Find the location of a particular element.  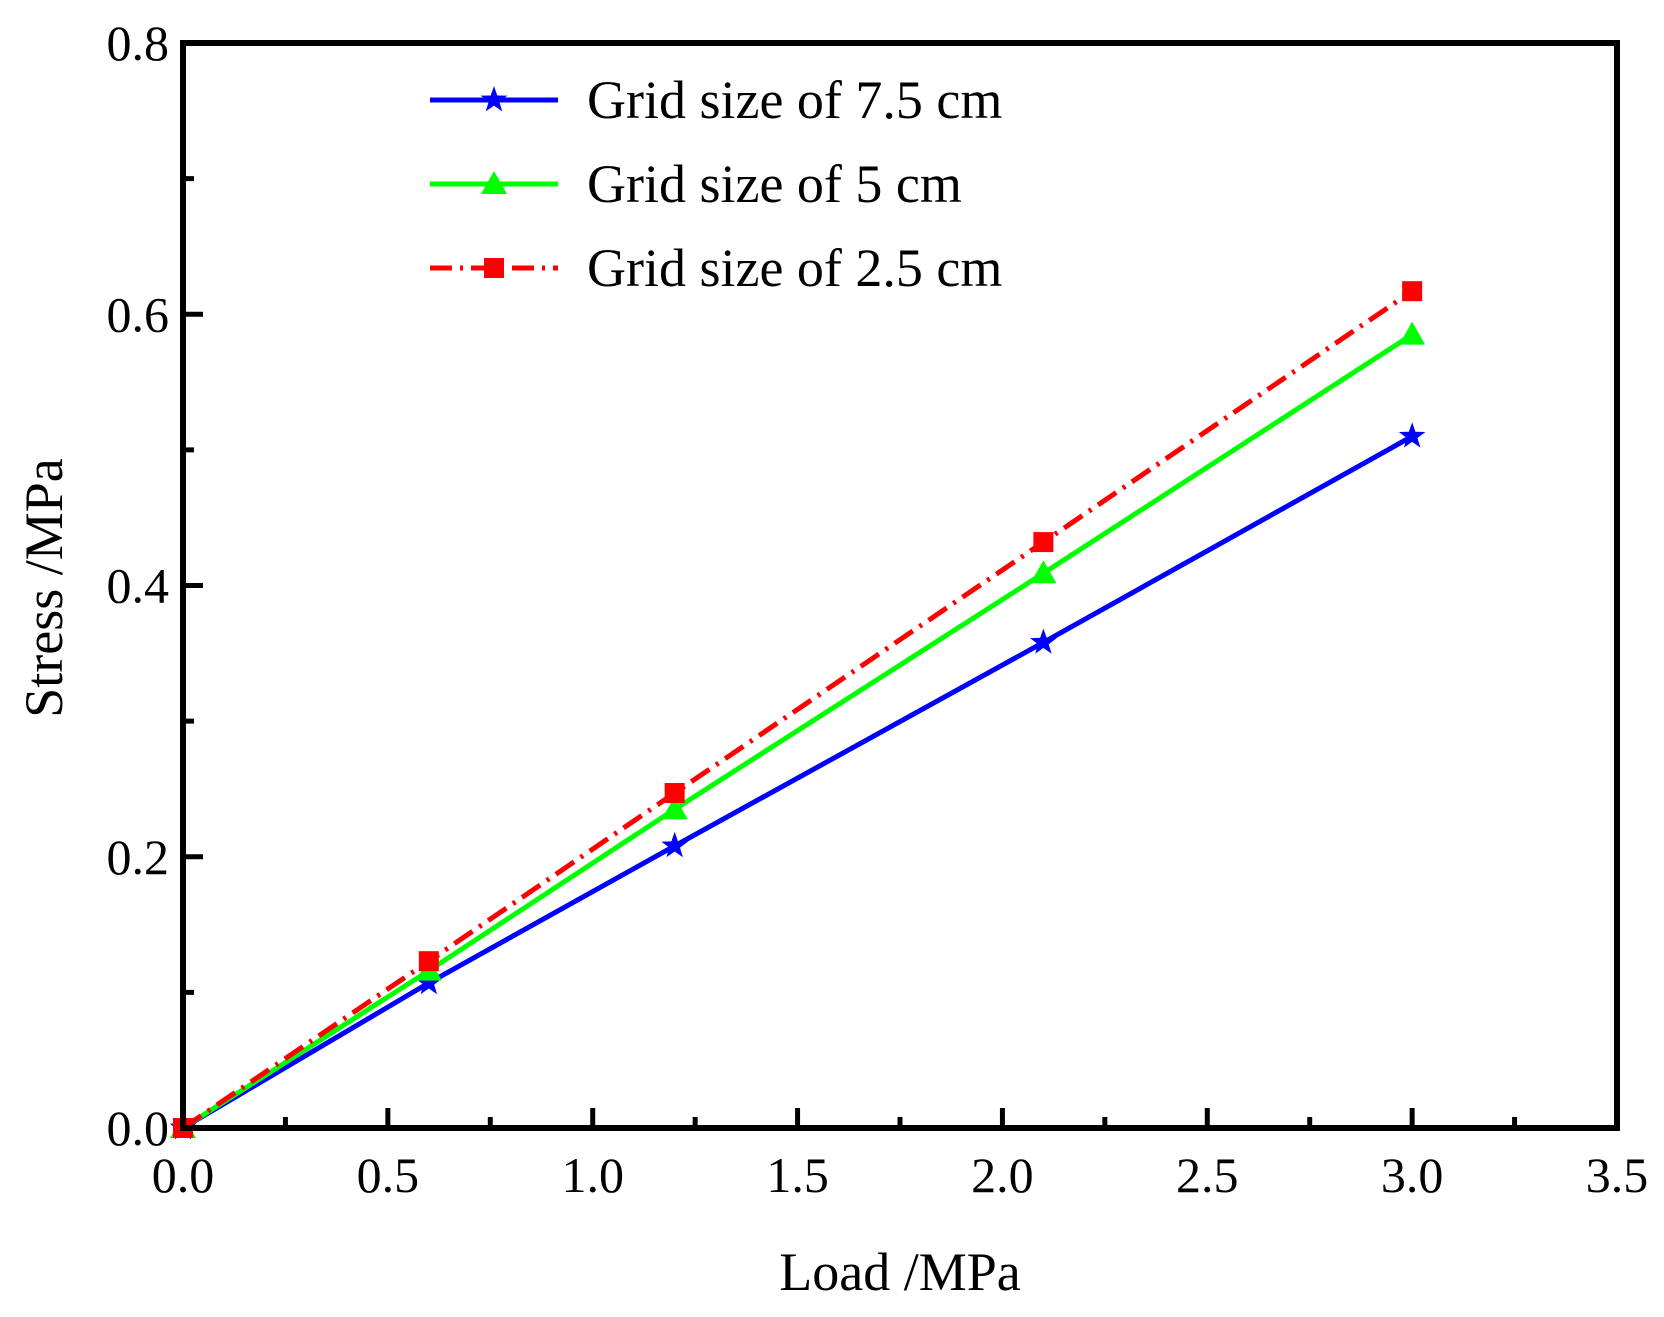

y-tick-label-3: 0.6 is located at coordinates (138, 314).